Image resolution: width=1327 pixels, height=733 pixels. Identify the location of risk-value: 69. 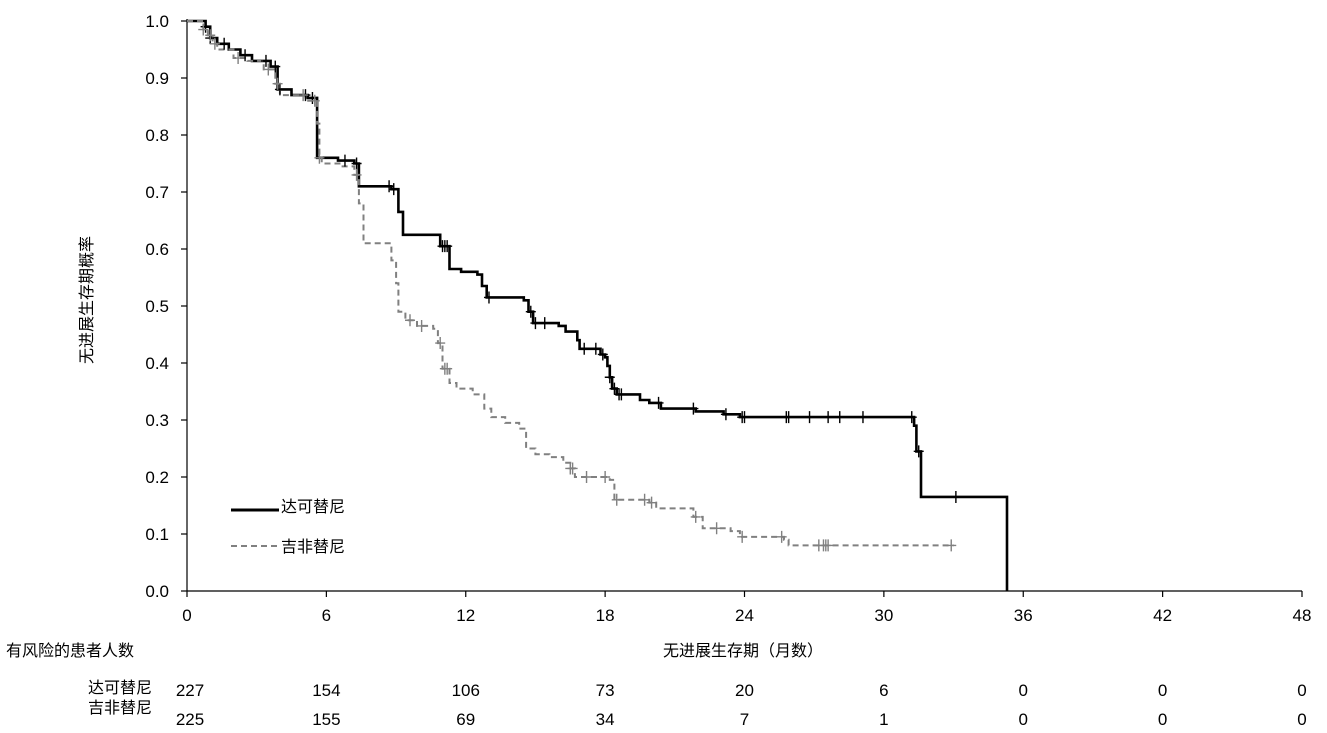
(465, 719).